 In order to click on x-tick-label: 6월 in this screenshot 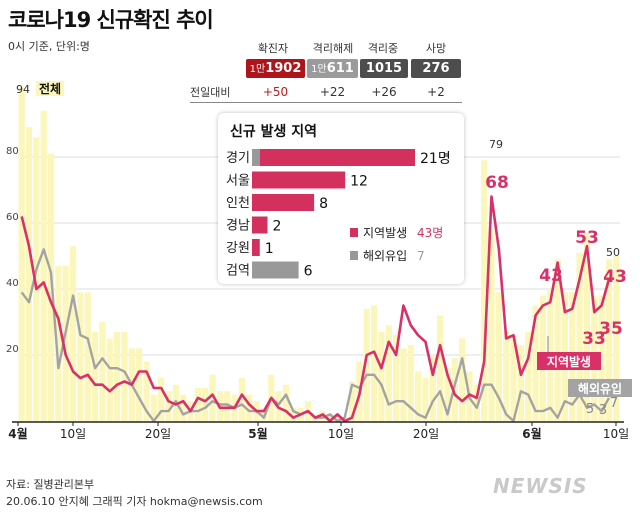, I will do `click(531, 433)`.